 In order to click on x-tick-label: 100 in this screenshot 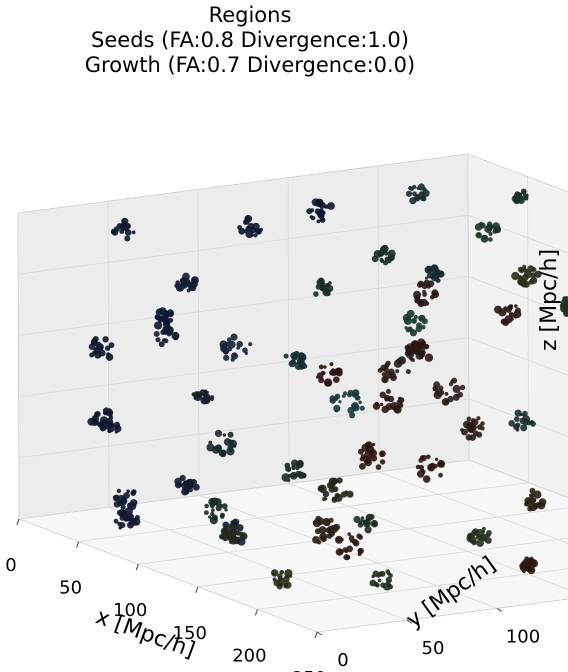, I will do `click(130, 610)`.